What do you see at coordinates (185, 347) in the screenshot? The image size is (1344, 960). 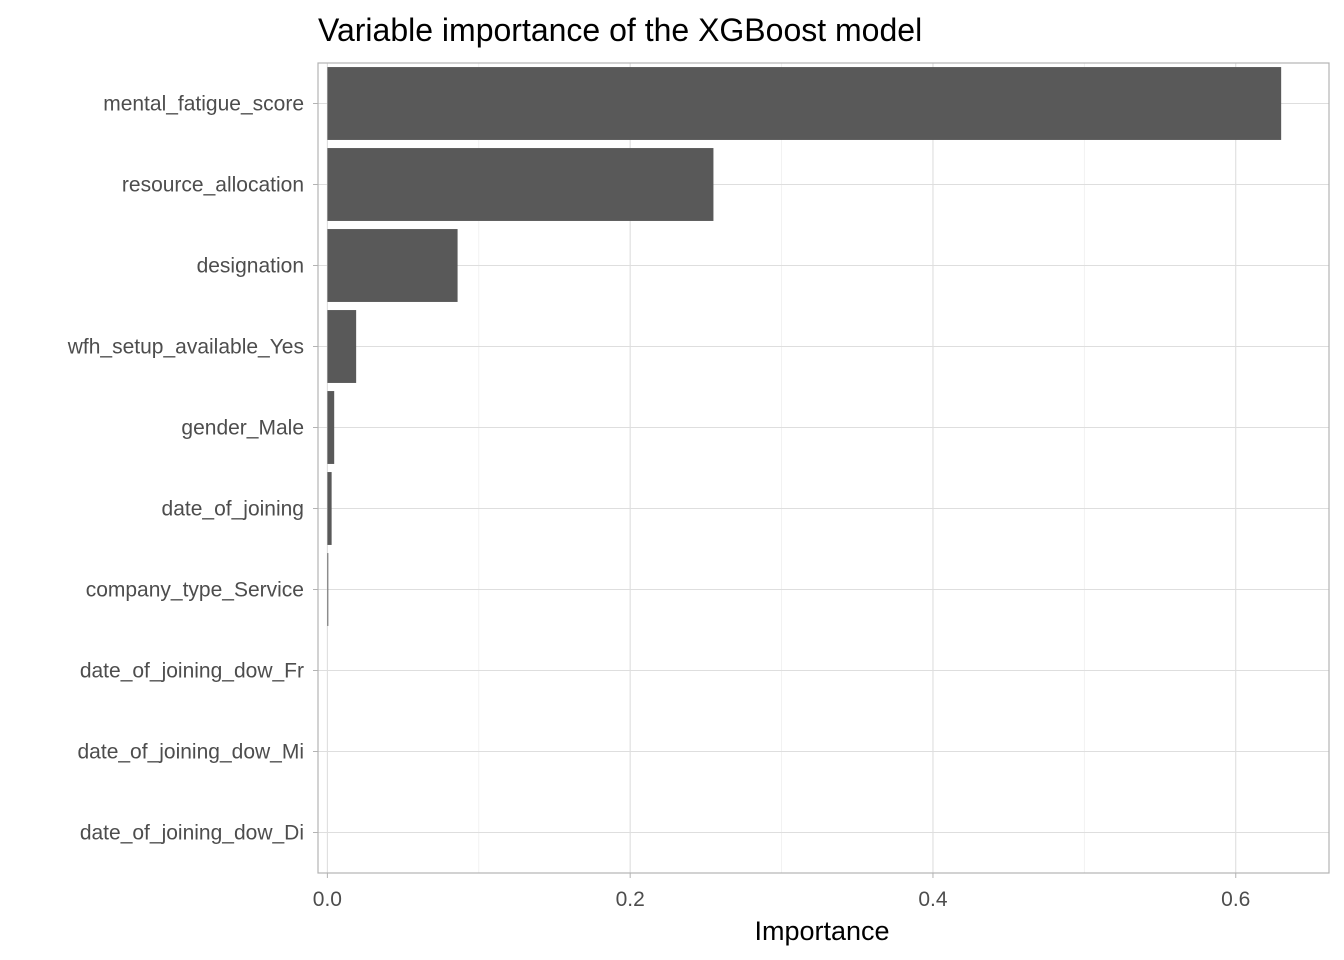 I see `y-tick-label: wfh_setup_available_Yes` at bounding box center [185, 347].